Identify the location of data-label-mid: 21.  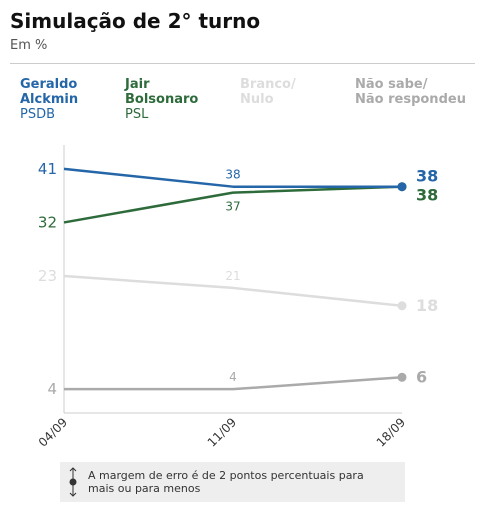
(232, 276).